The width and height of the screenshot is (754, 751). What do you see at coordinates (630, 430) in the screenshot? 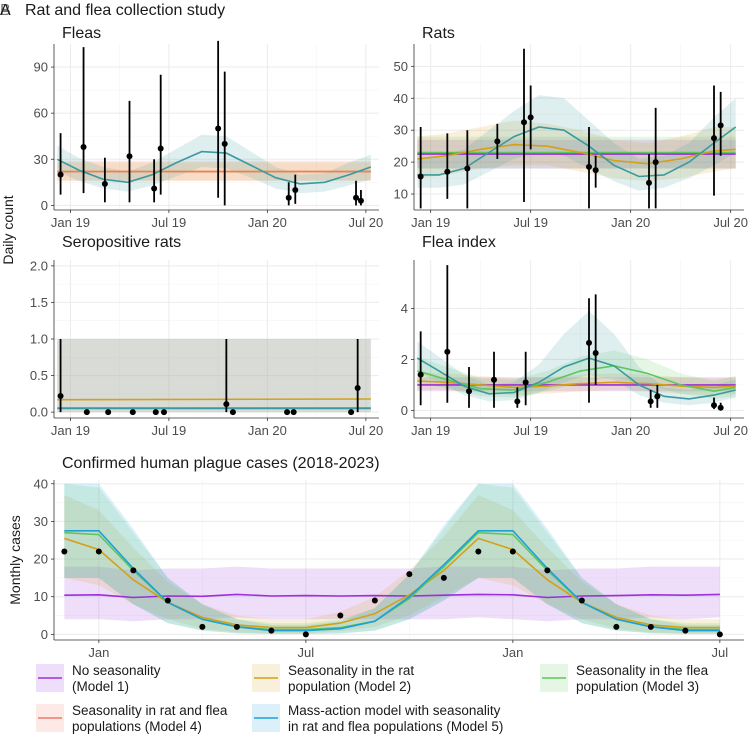
I see `x-tick-label: Jan 20` at bounding box center [630, 430].